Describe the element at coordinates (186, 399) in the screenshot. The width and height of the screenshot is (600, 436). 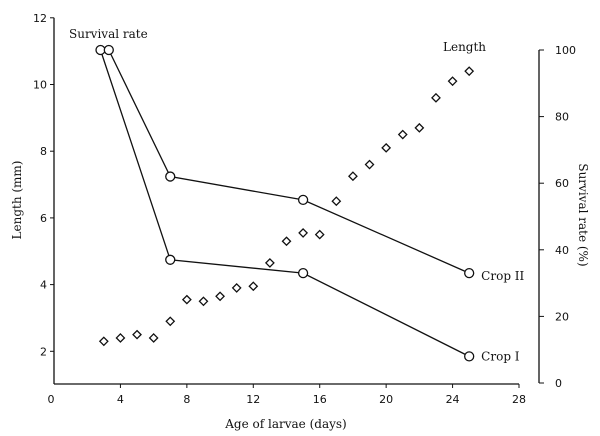
I see `x-tick-label: 8` at that location.